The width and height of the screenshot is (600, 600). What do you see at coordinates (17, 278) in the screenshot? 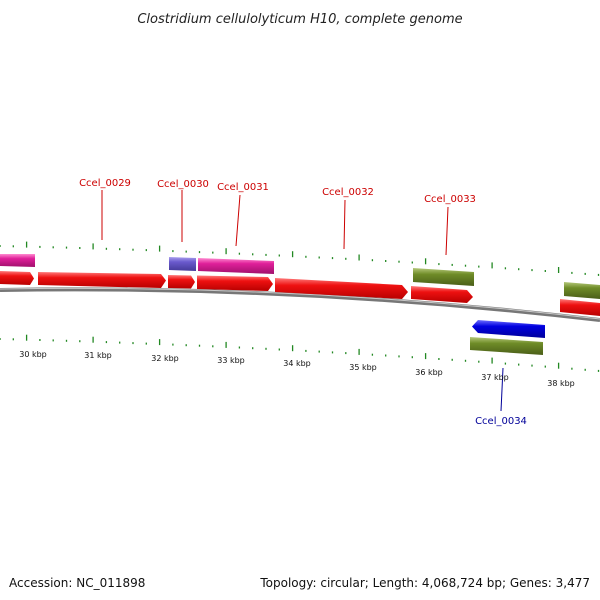
I see `cds-arrow-left` at bounding box center [17, 278].